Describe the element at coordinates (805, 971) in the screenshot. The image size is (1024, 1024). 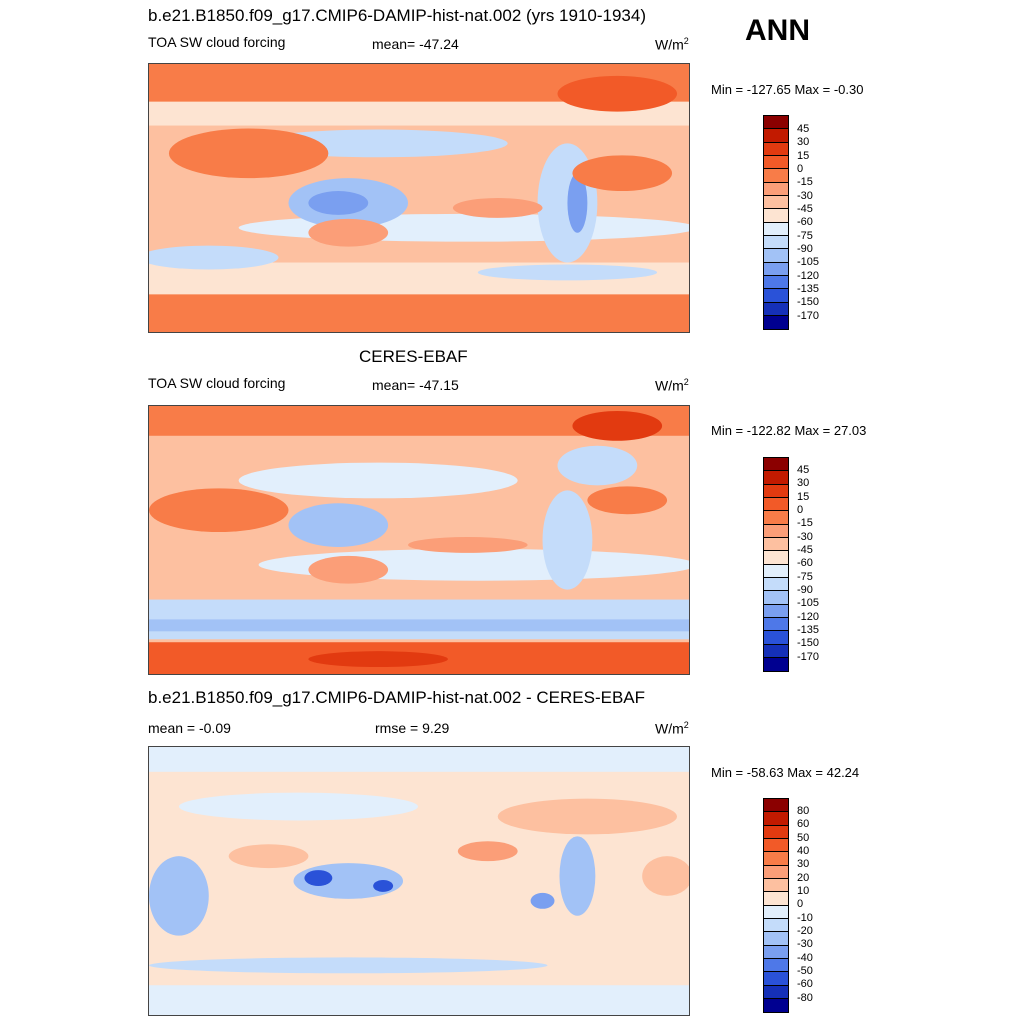
I see `colorbar-tick-label: -50` at that location.